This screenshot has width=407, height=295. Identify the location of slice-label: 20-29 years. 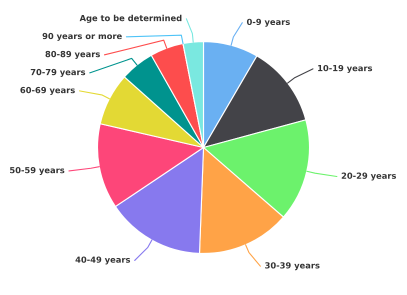
(369, 176).